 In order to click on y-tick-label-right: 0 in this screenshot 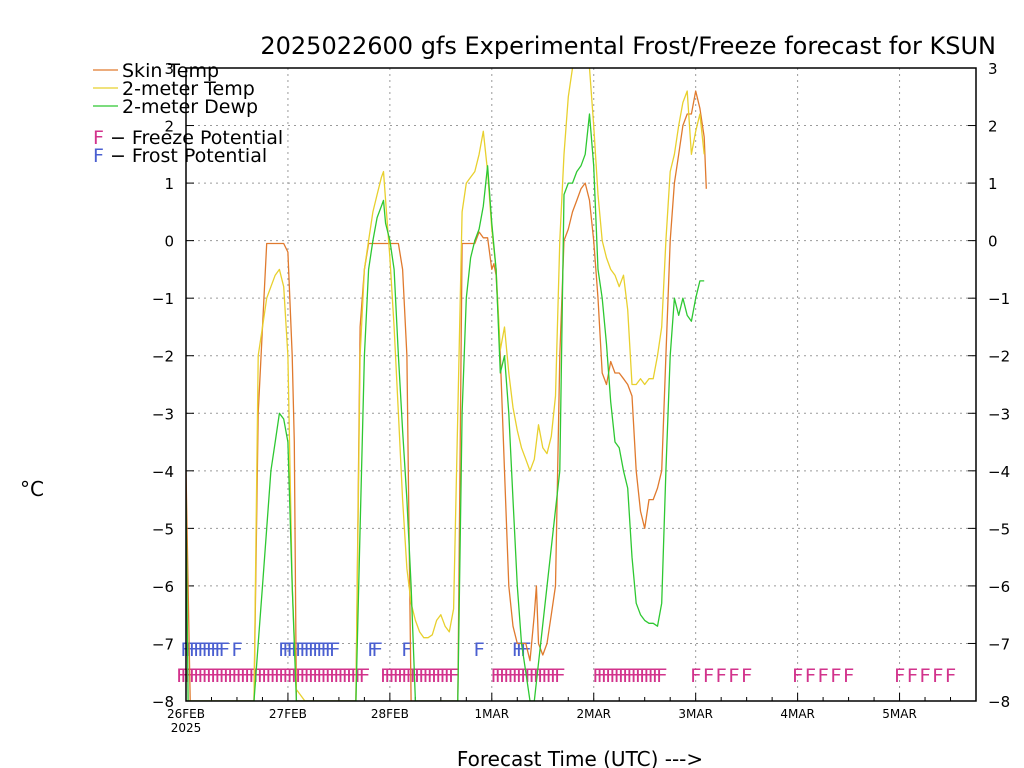, I will do `click(993, 242)`.